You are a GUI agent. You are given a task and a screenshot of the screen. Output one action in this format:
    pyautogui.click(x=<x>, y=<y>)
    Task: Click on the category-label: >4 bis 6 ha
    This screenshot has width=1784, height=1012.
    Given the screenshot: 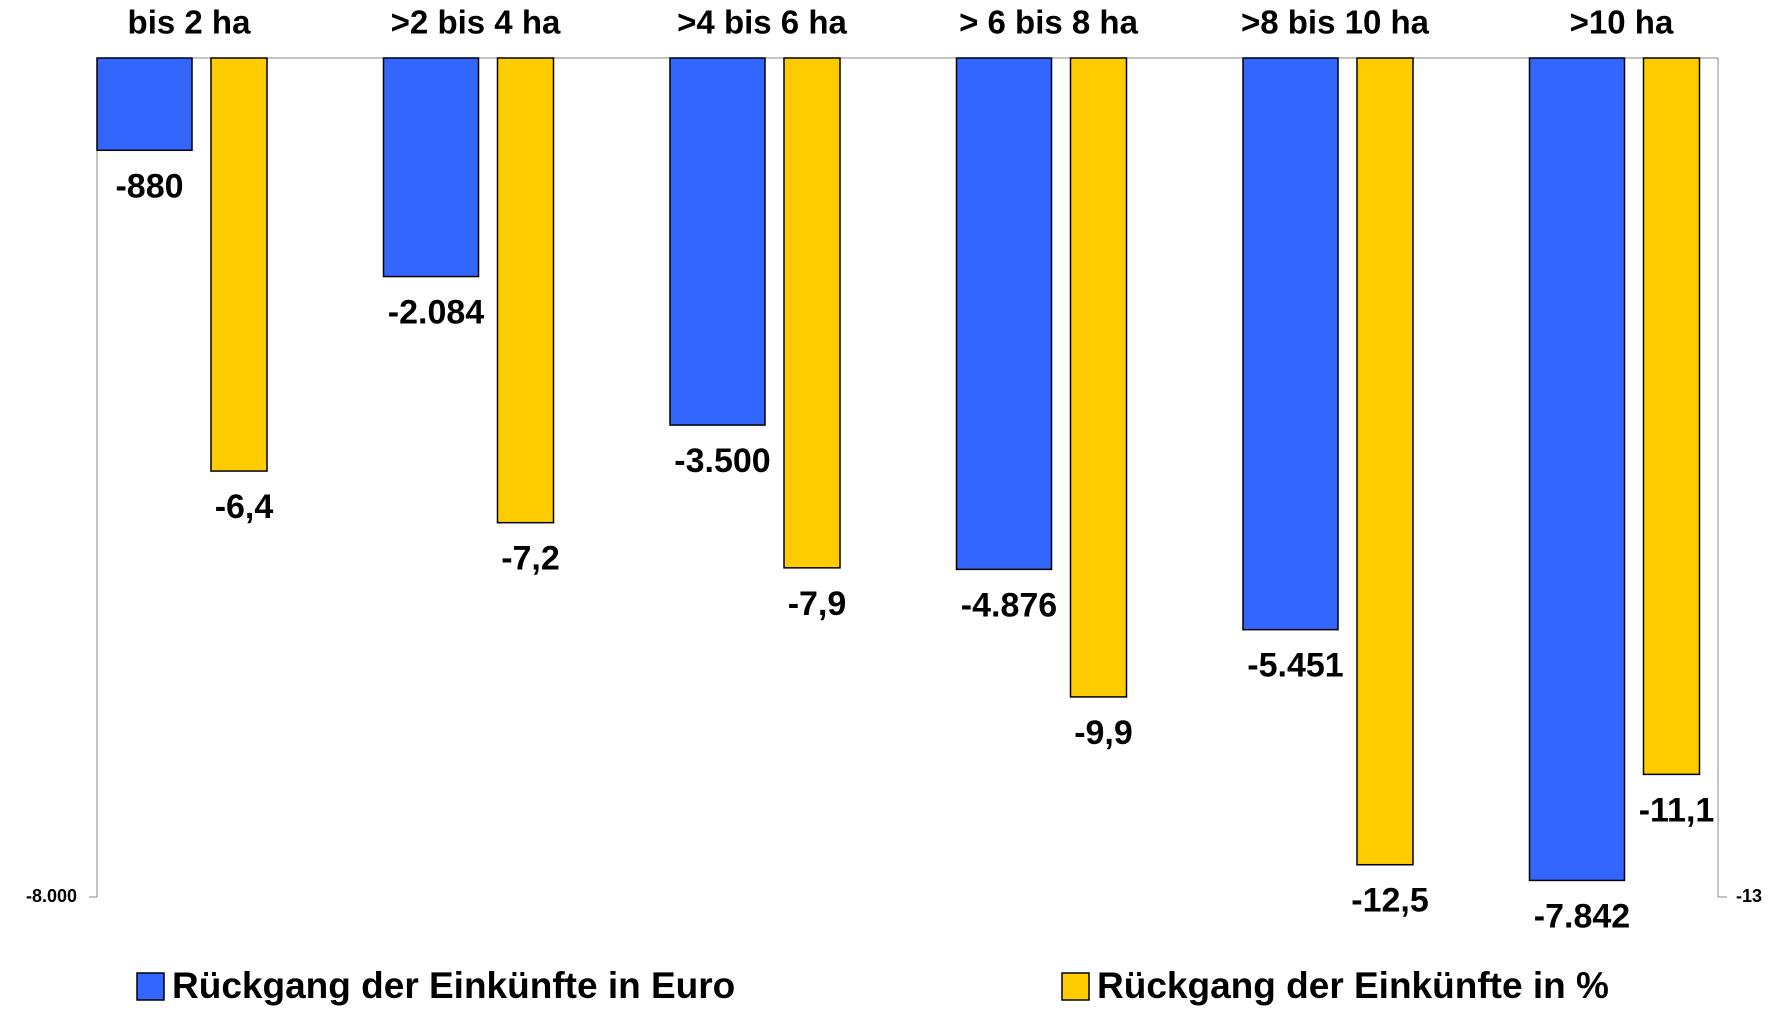 What is the action you would take?
    pyautogui.click(x=762, y=22)
    